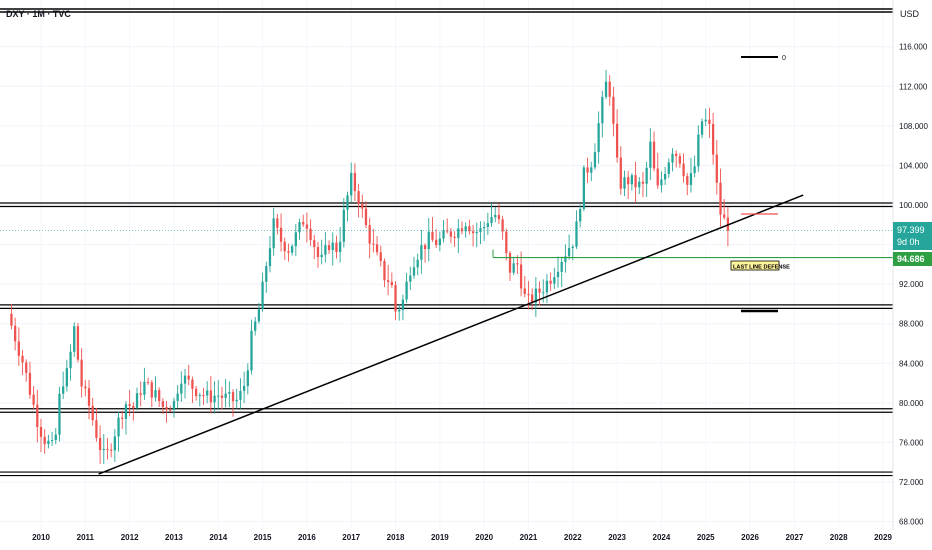 This screenshot has height=550, width=932. I want to click on symbol-title: DXY · 1M · TVC, so click(38, 14).